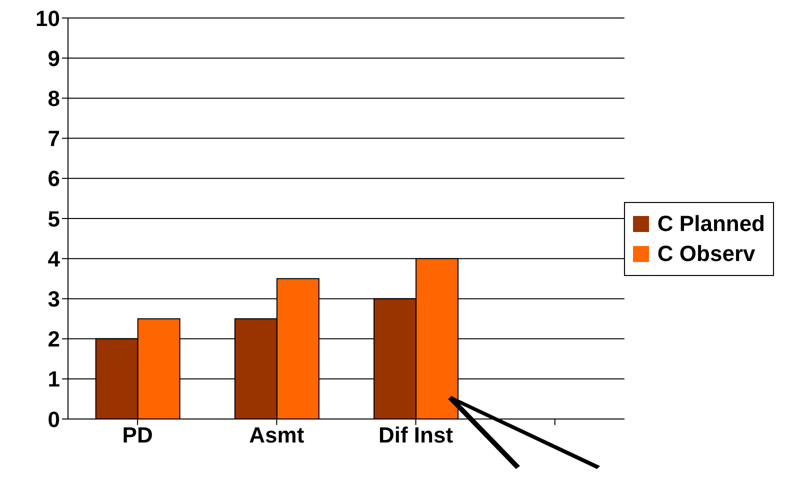  I want to click on y-tick-label: 6, so click(54, 179).